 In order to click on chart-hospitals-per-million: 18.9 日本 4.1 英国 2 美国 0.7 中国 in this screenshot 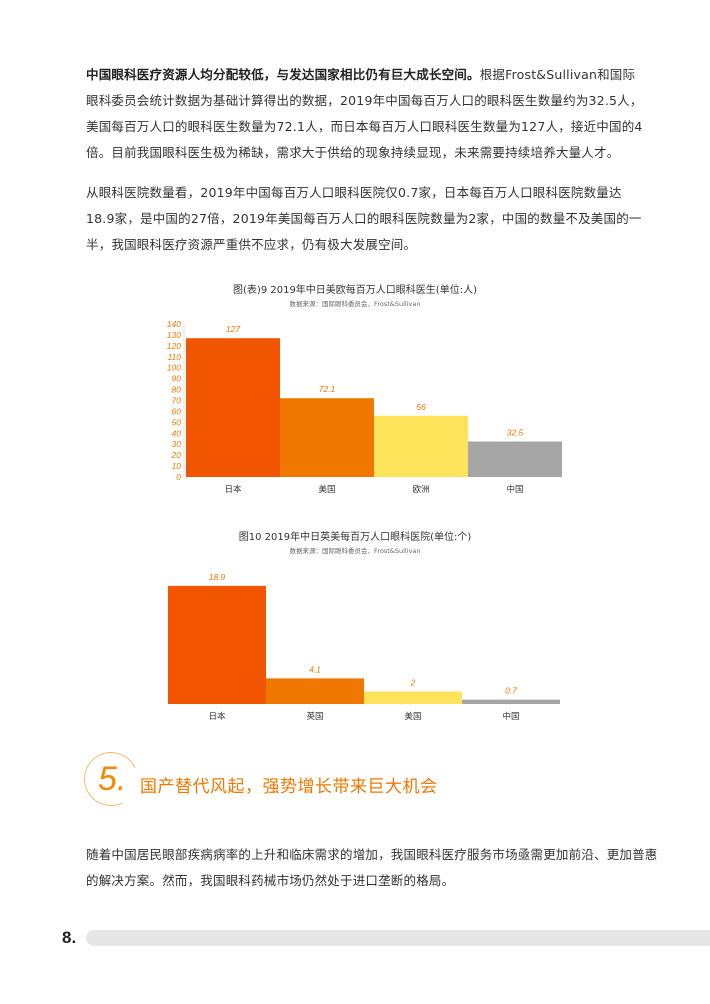, I will do `click(364, 647)`.